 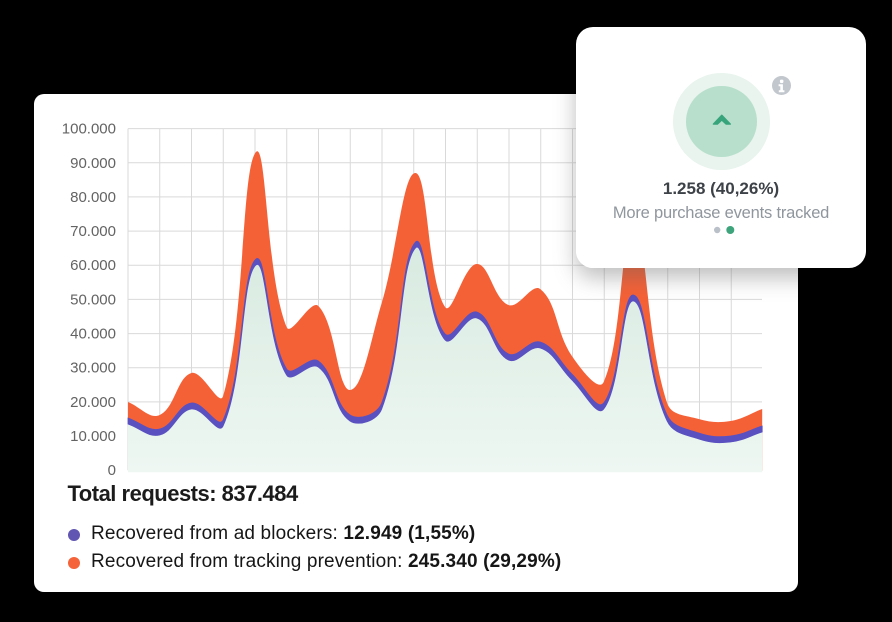 What do you see at coordinates (93, 299) in the screenshot?
I see `svg-text: 50.000` at bounding box center [93, 299].